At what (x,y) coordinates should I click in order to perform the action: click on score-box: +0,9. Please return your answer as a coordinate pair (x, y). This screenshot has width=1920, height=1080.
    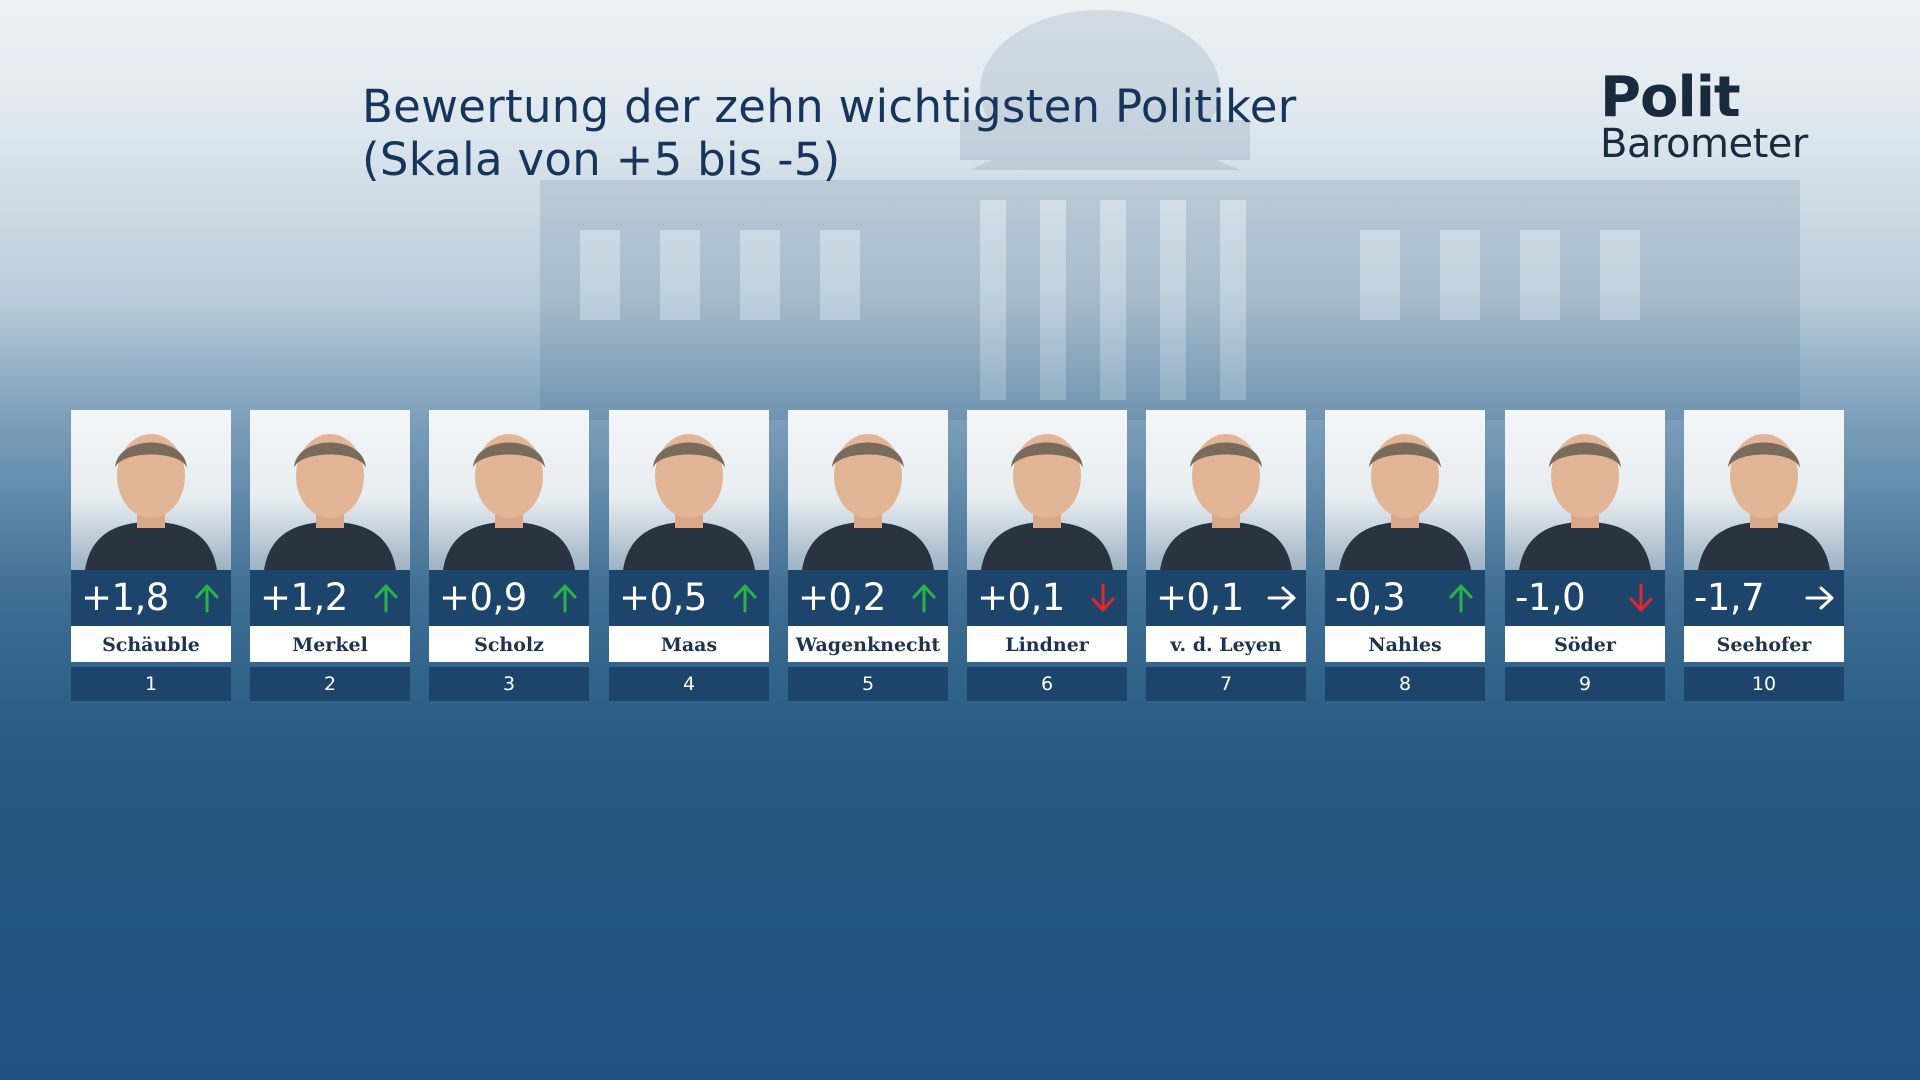
    Looking at the image, I should click on (509, 598).